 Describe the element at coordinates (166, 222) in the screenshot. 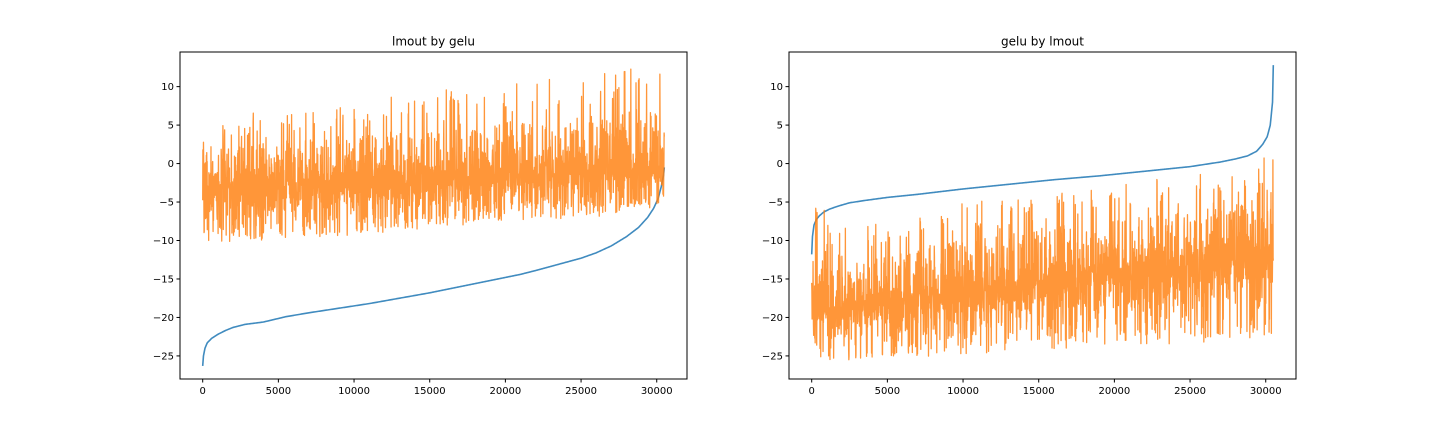

I see `left-y-ticks: −25 −20 −15 −10 −5 0 5 10` at that location.